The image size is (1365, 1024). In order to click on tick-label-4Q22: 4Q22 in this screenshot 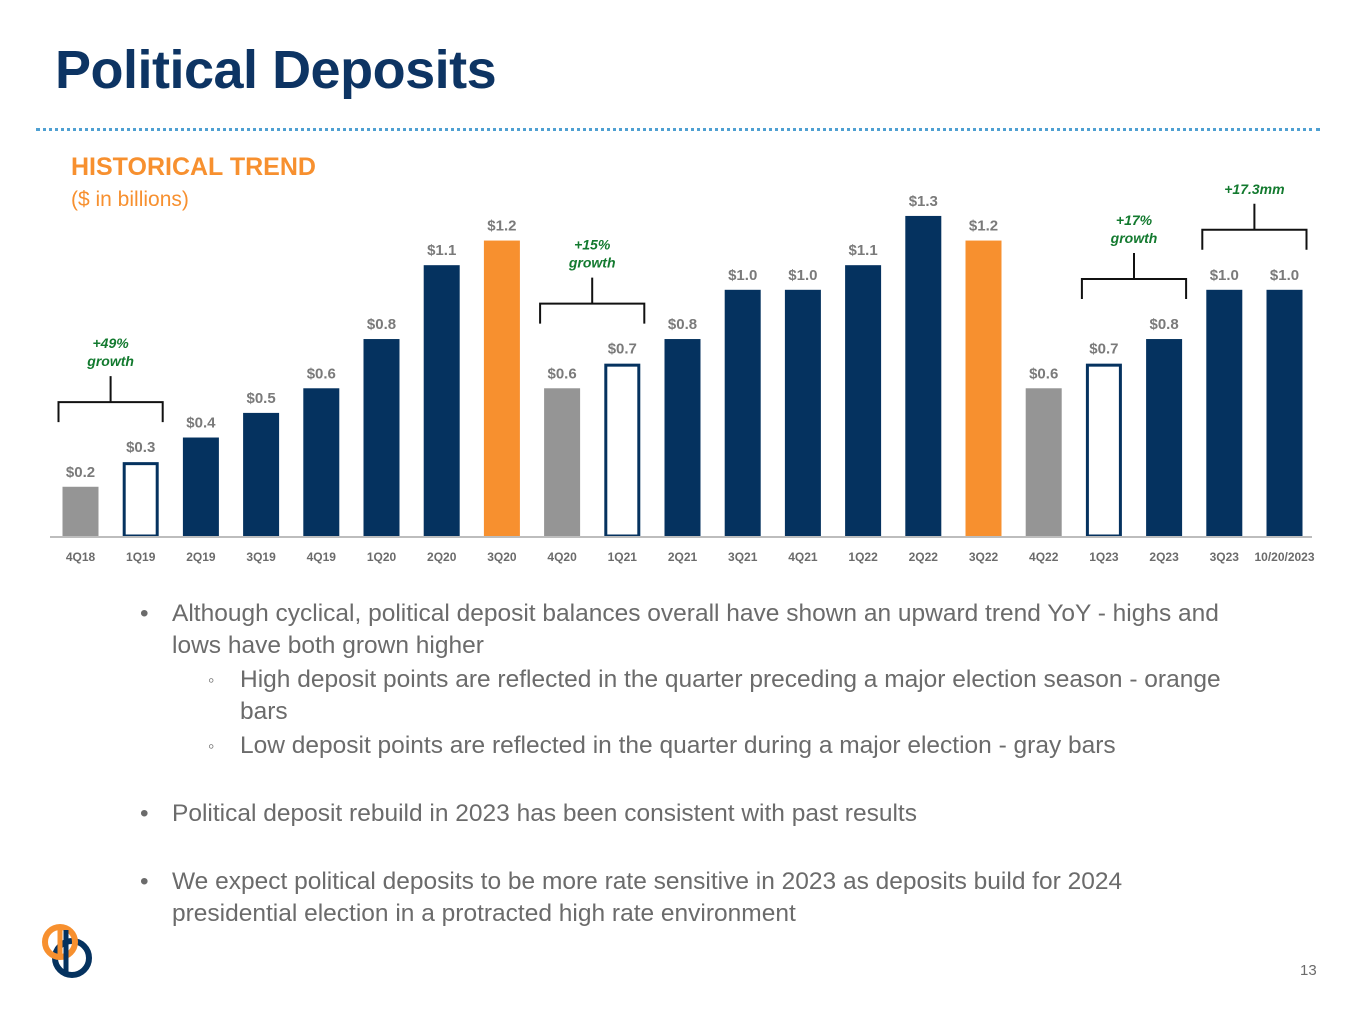, I will do `click(1044, 557)`.